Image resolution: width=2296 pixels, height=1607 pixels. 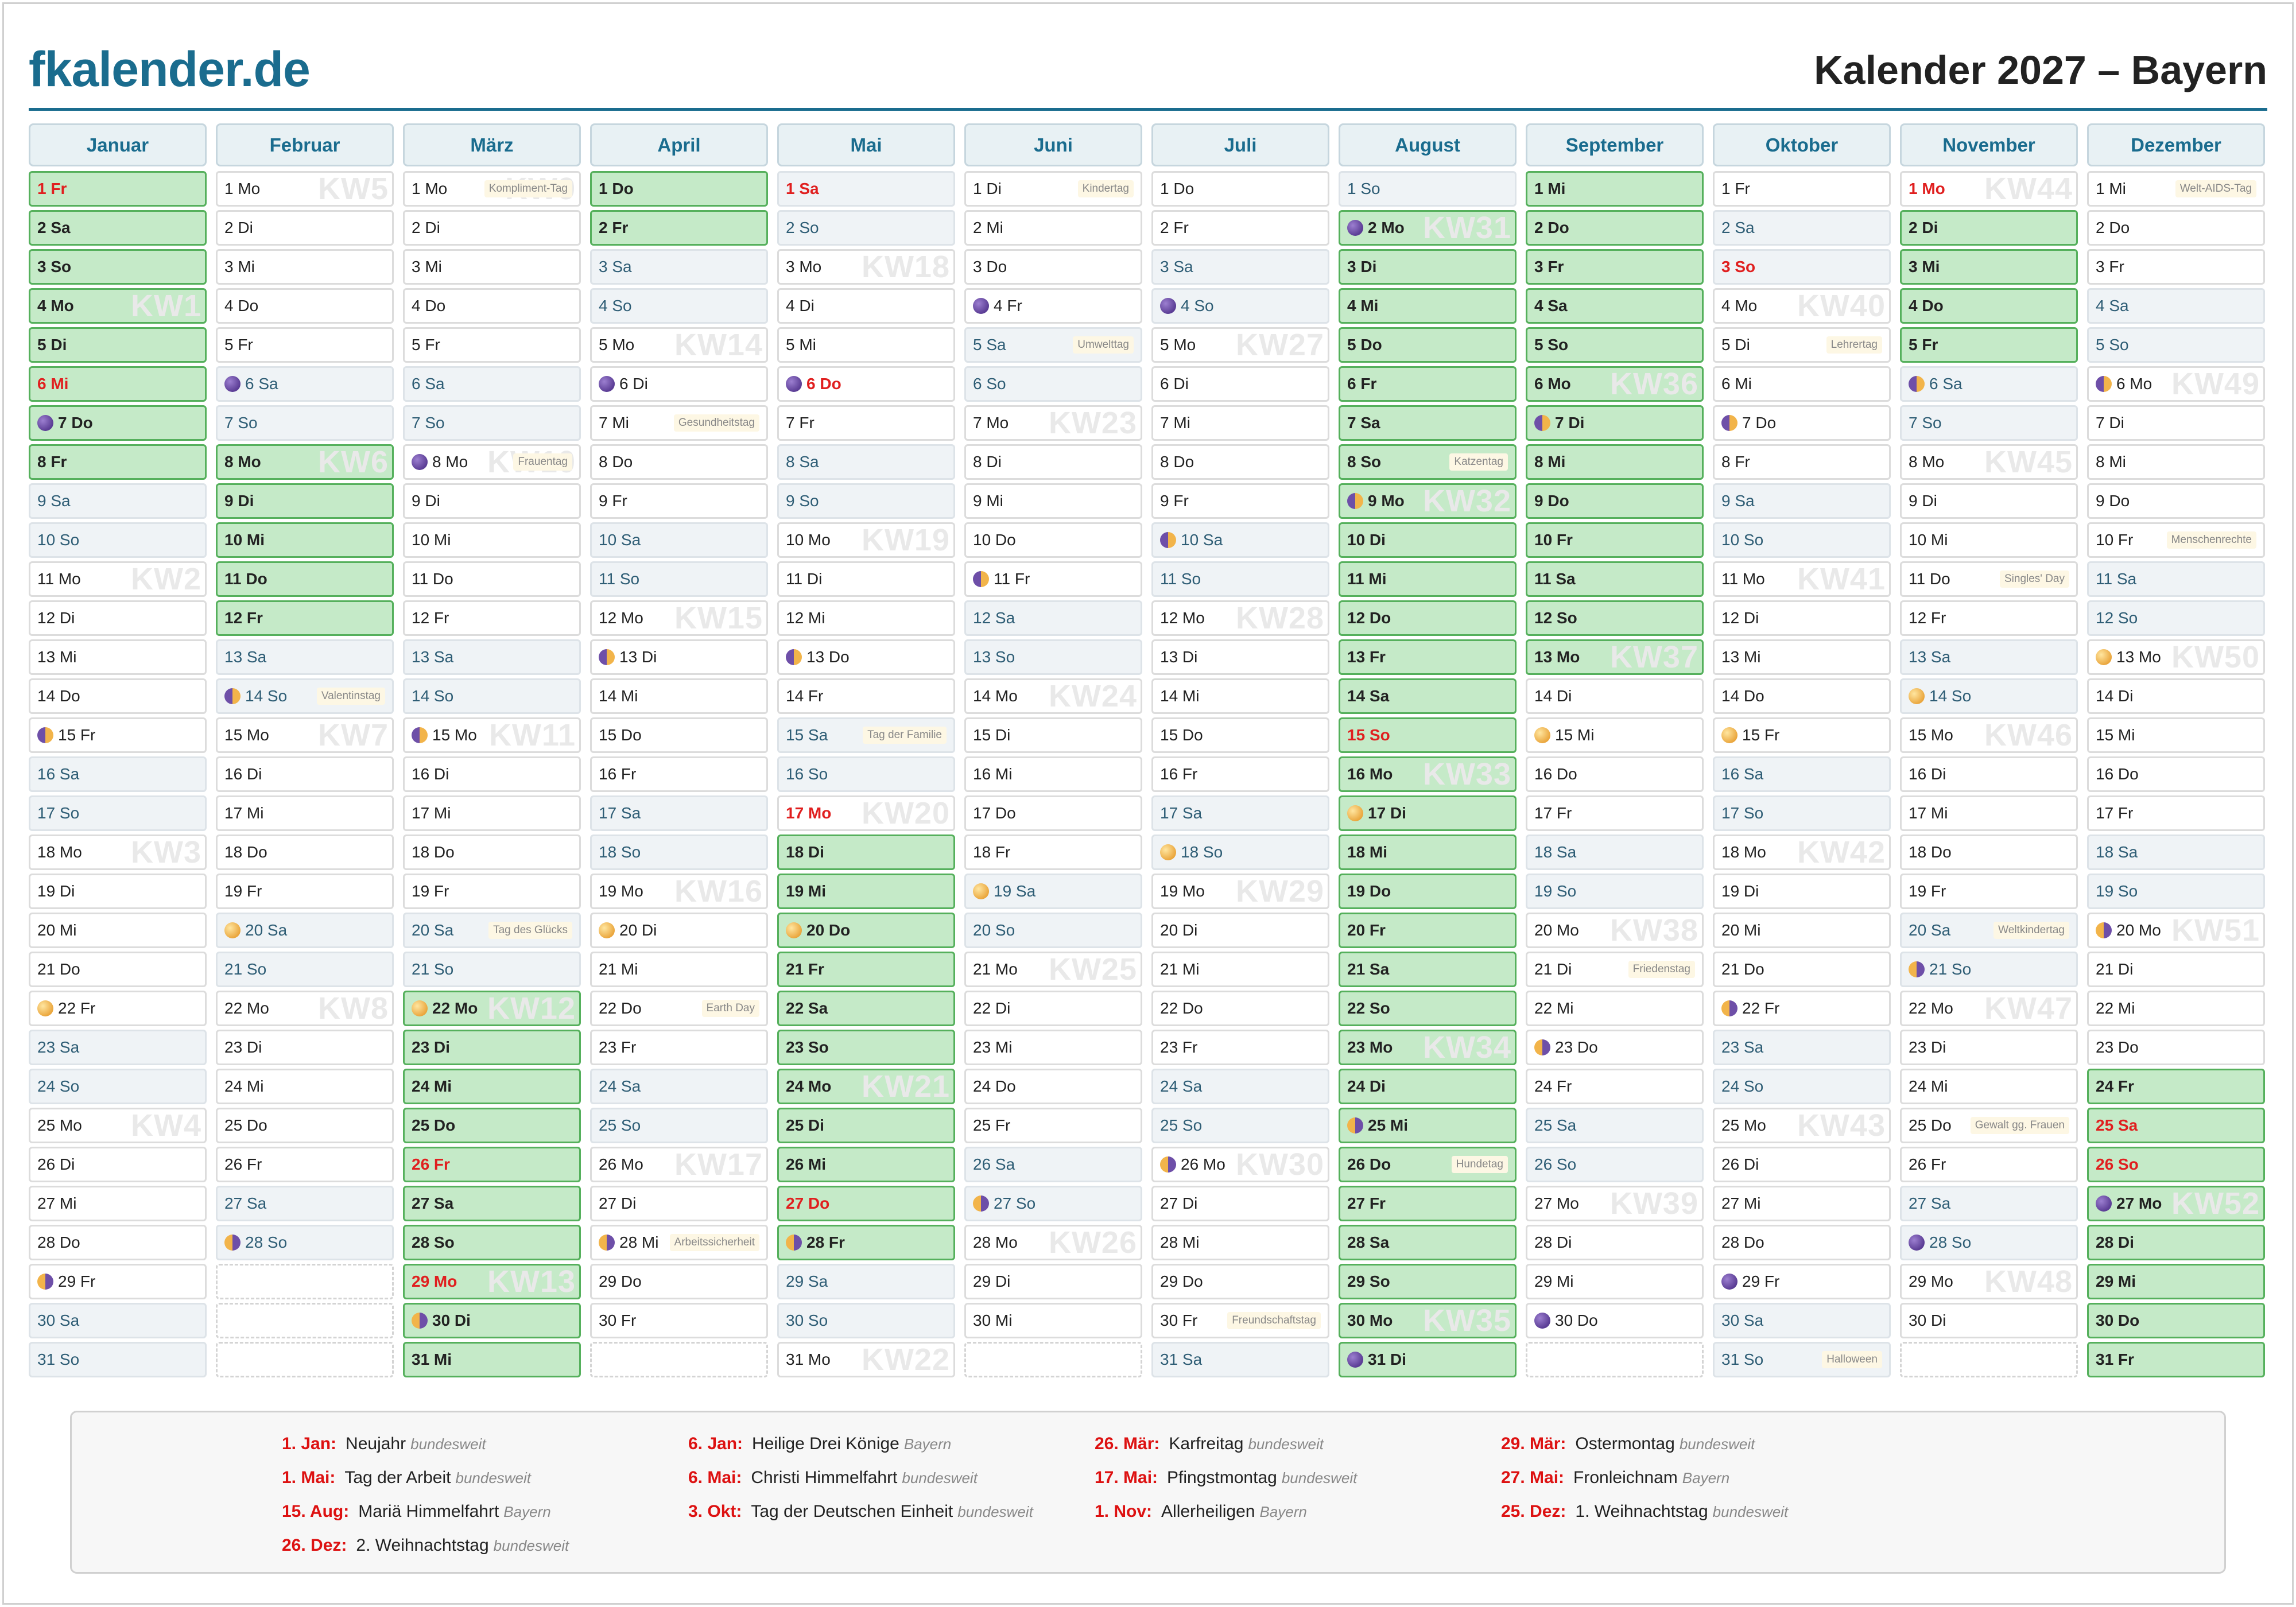 What do you see at coordinates (1739, 306) in the screenshot?
I see `day-label: 4 Mo` at bounding box center [1739, 306].